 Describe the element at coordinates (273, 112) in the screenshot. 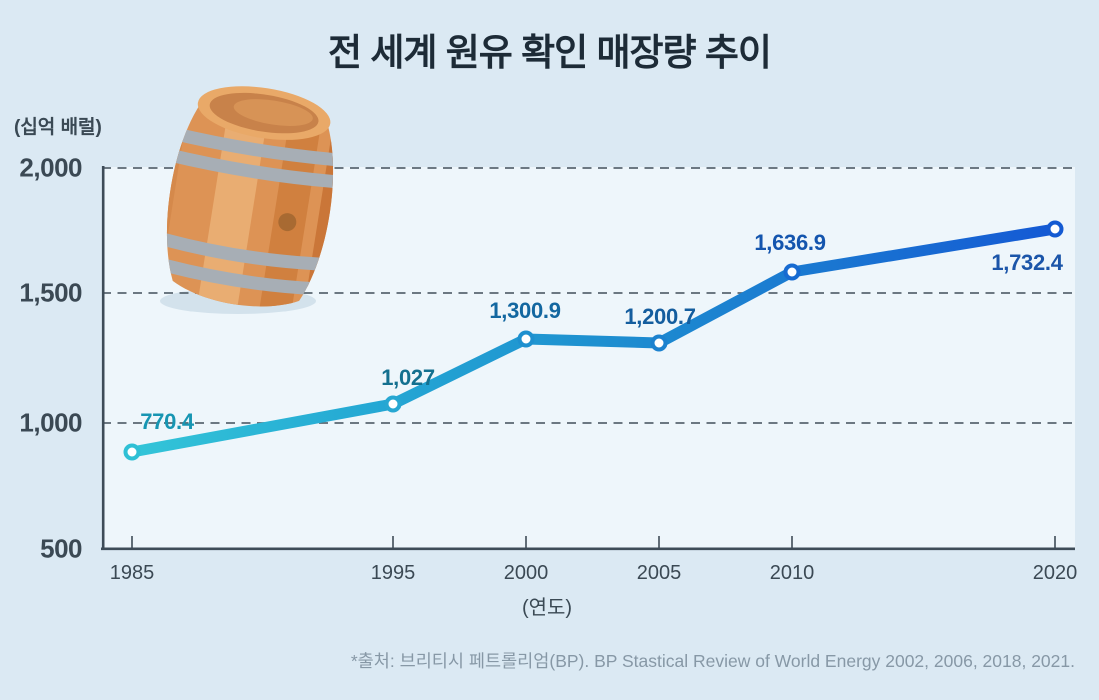

I see `barrel-top-highlight` at that location.